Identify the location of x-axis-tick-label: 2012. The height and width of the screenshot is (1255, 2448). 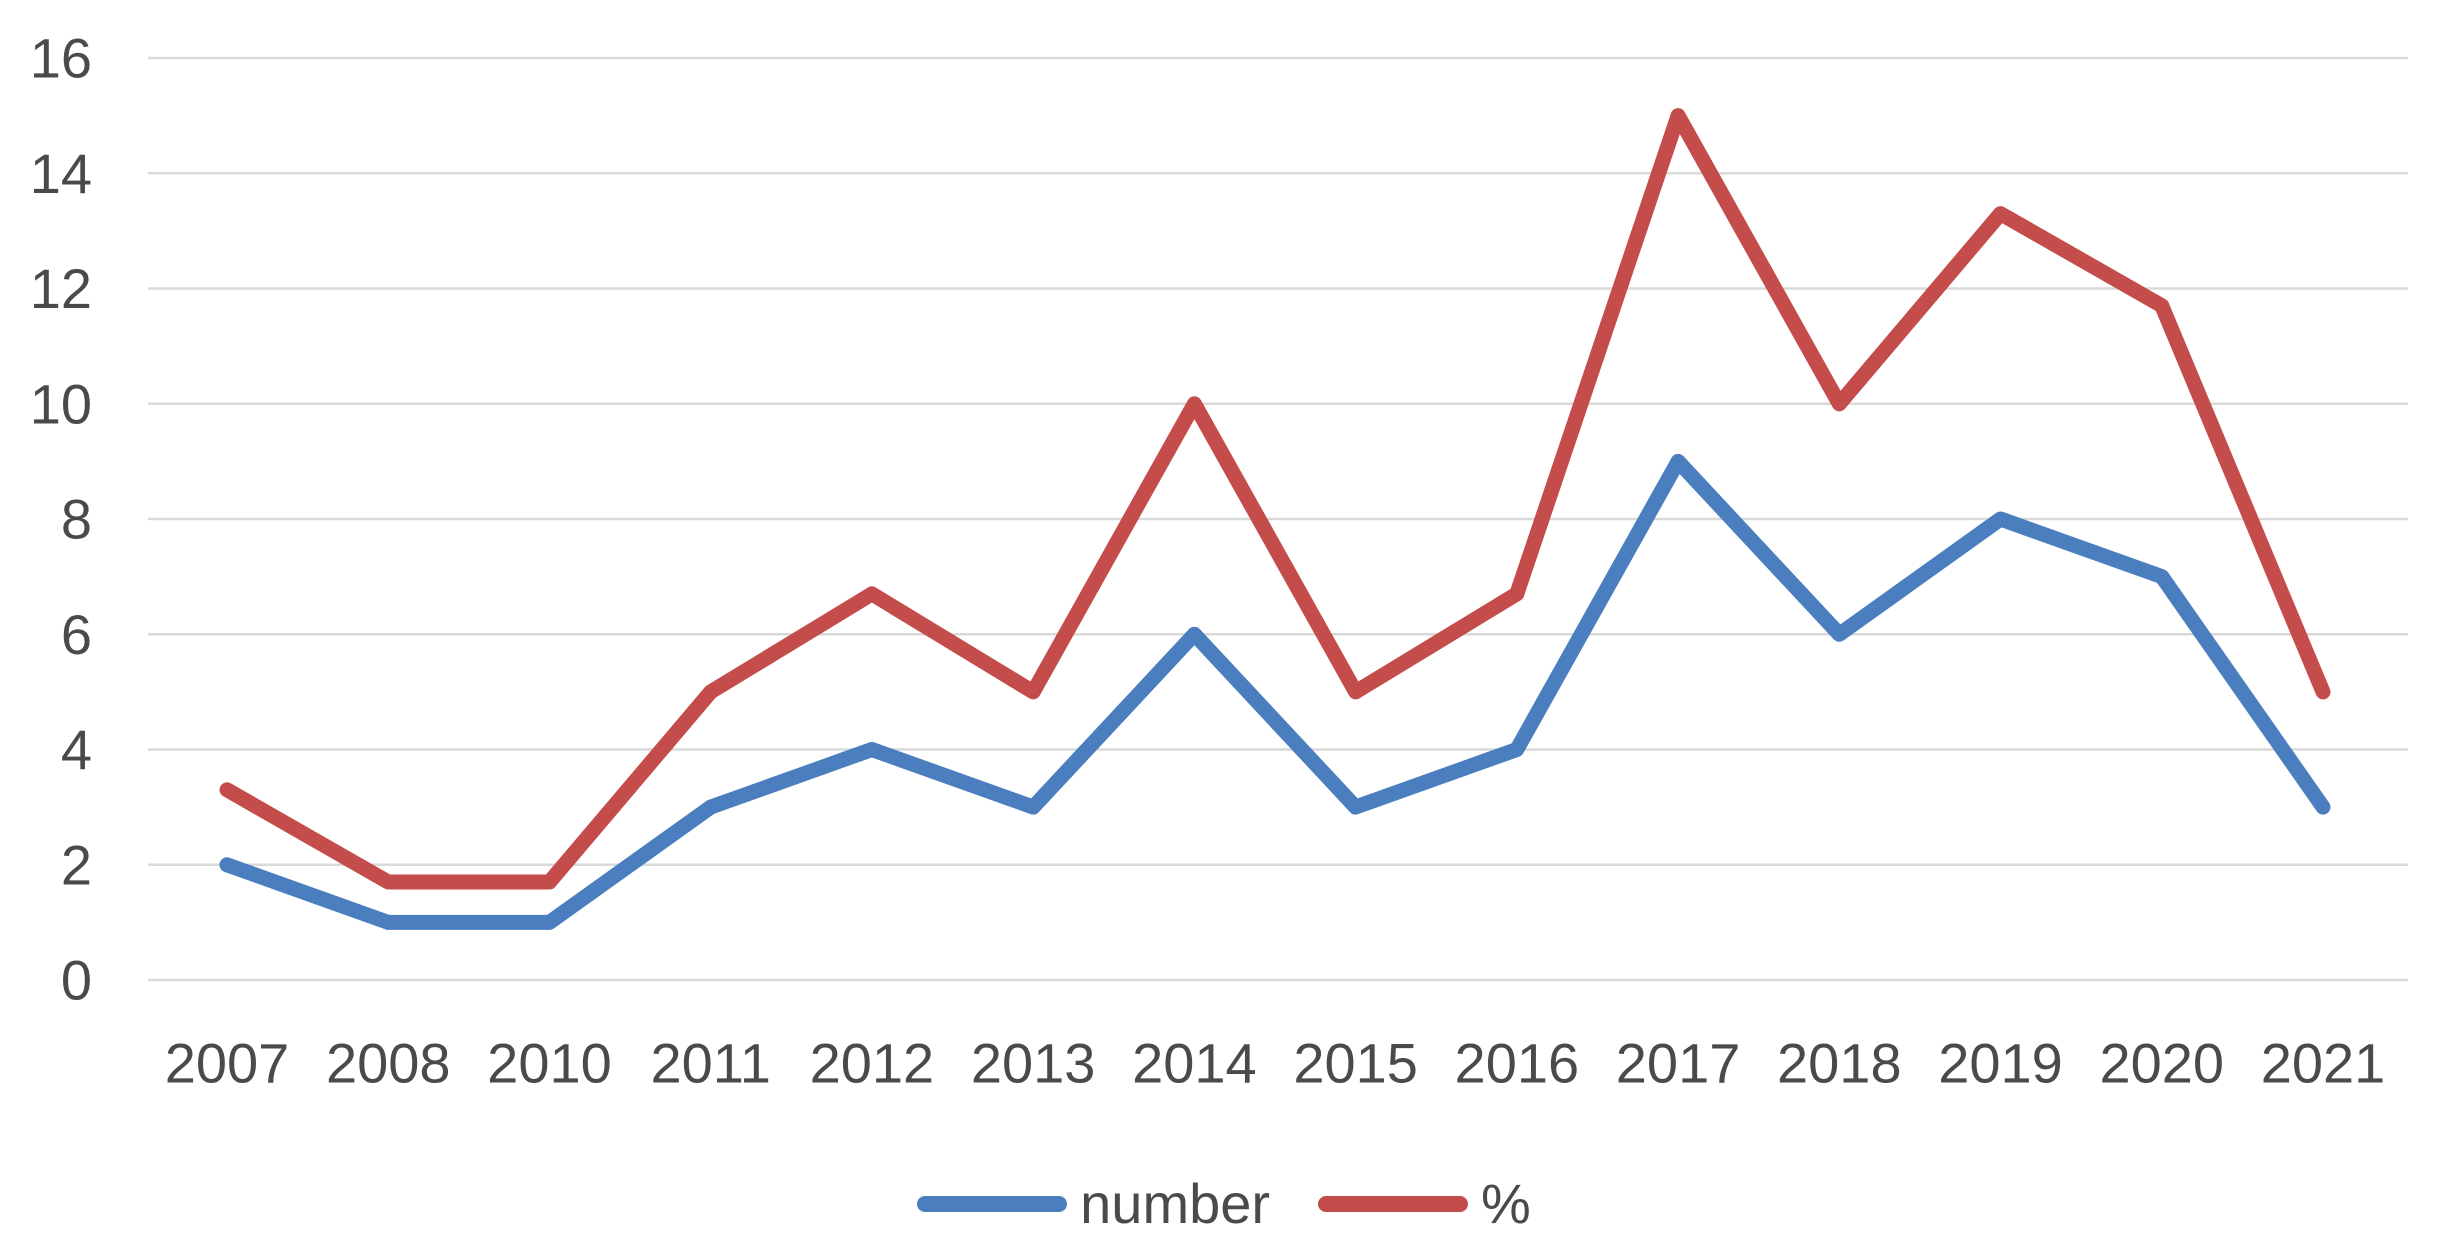
(872, 1063).